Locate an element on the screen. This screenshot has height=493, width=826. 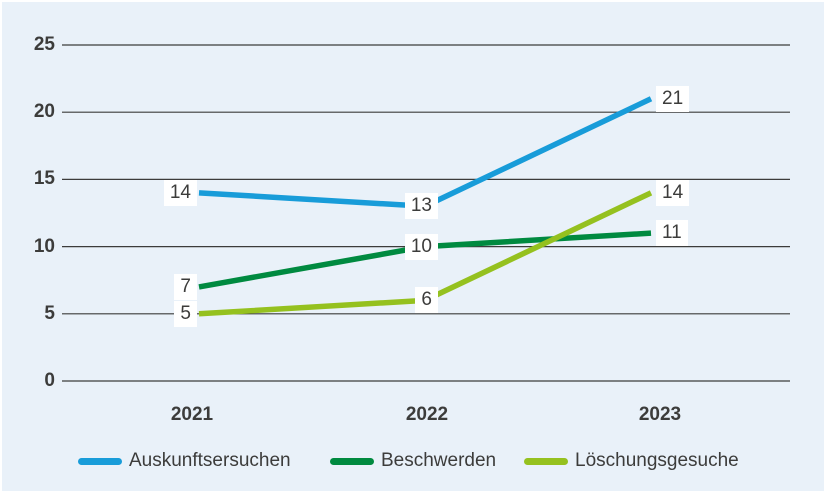
y-axis-tick: 0 is located at coordinates (49, 380).